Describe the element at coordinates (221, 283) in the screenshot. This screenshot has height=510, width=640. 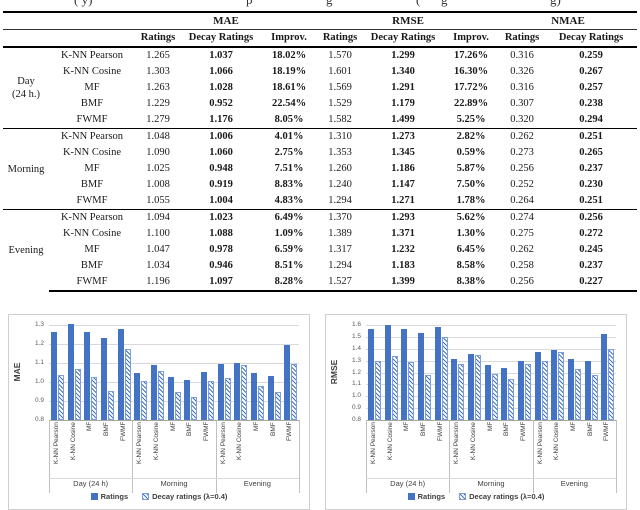
I see `metric-value: 1.097` at that location.